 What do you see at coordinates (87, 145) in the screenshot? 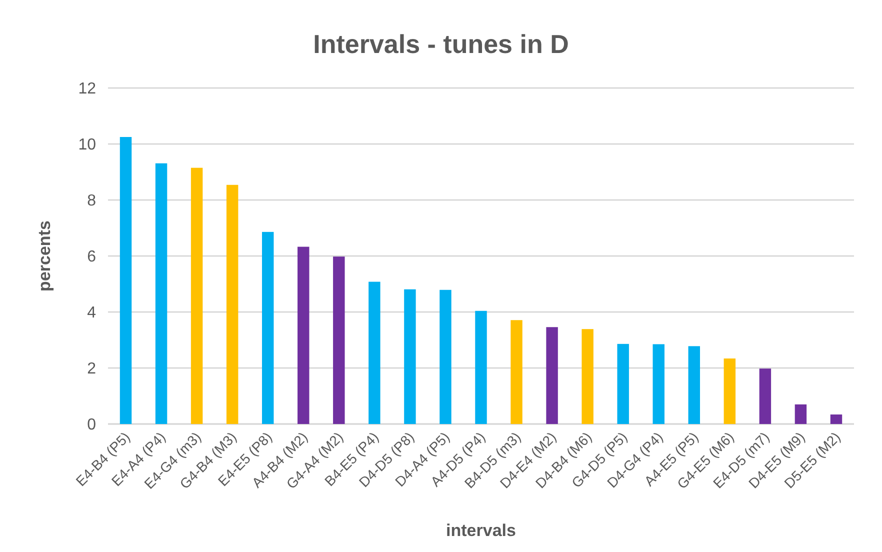
I see `y-tick-label: 10` at bounding box center [87, 145].